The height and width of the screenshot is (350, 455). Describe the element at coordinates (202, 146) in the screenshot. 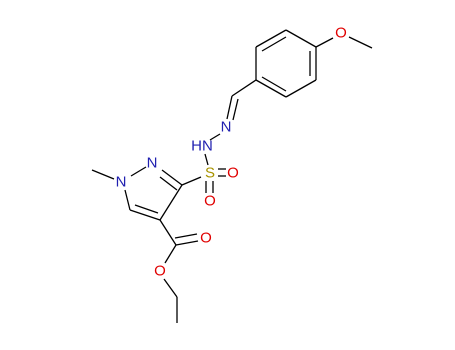

I see `atom-label: HN` at that location.